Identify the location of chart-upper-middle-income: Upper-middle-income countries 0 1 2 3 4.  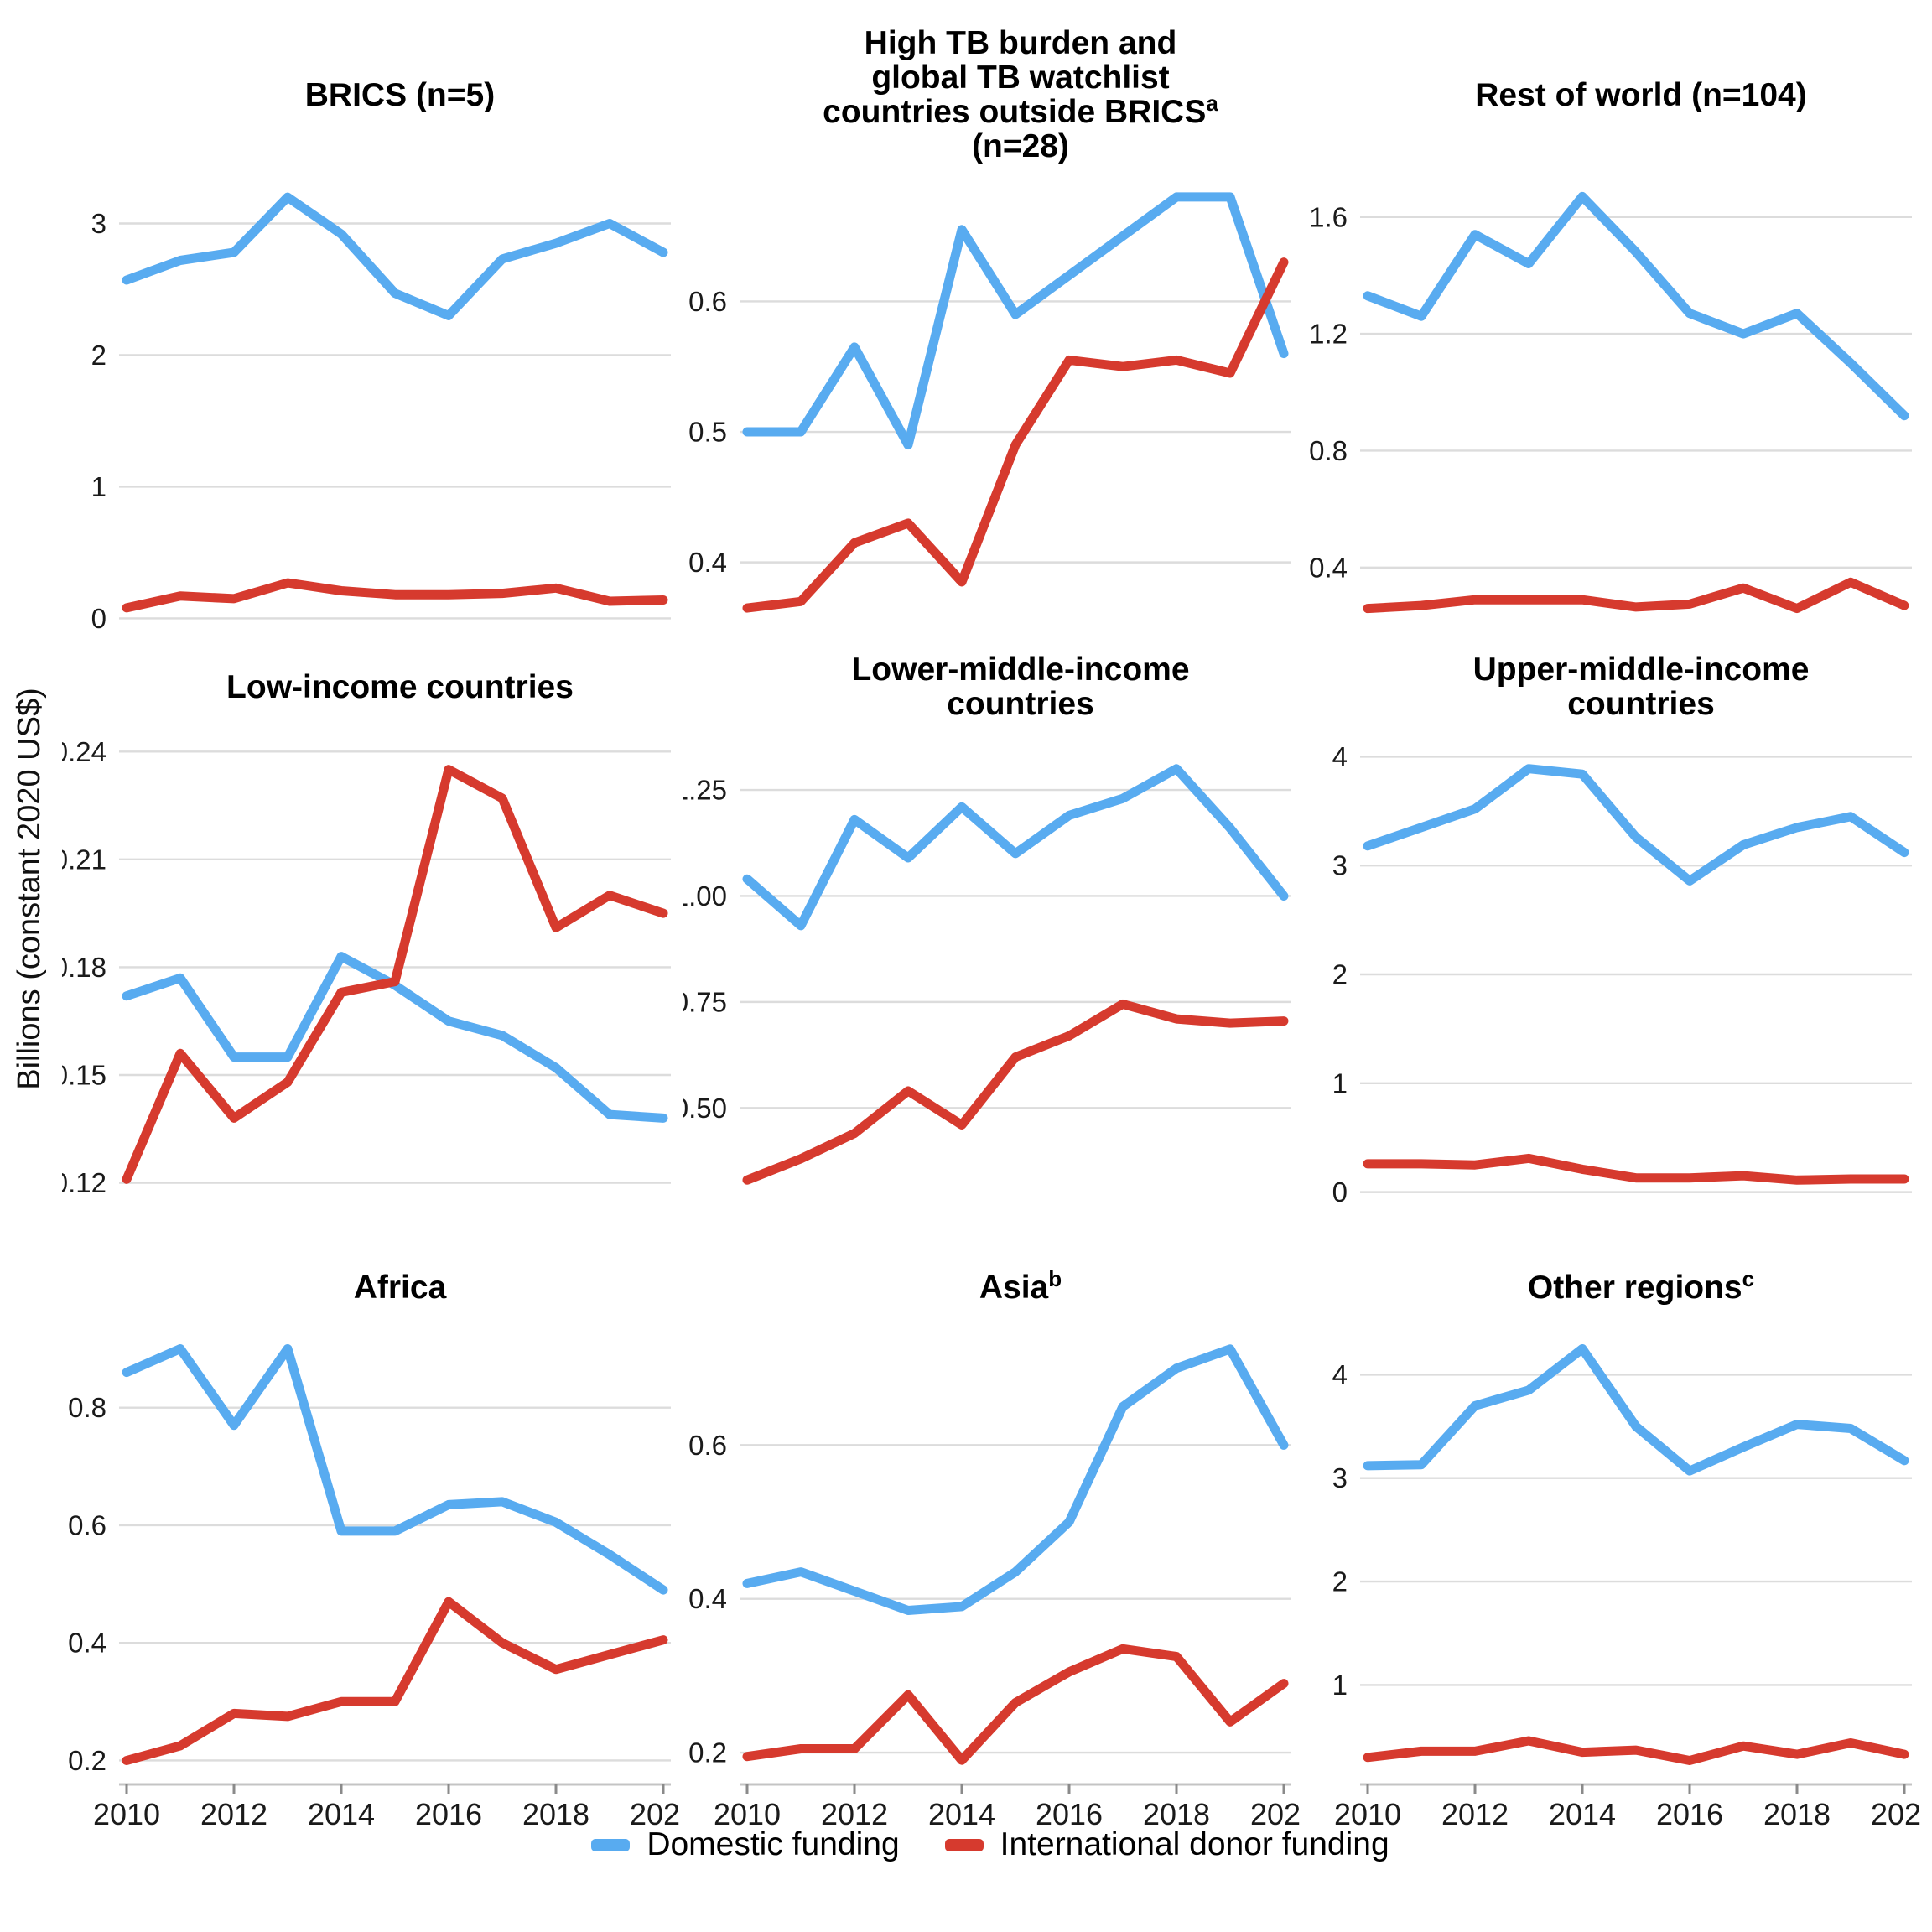
(1612, 922).